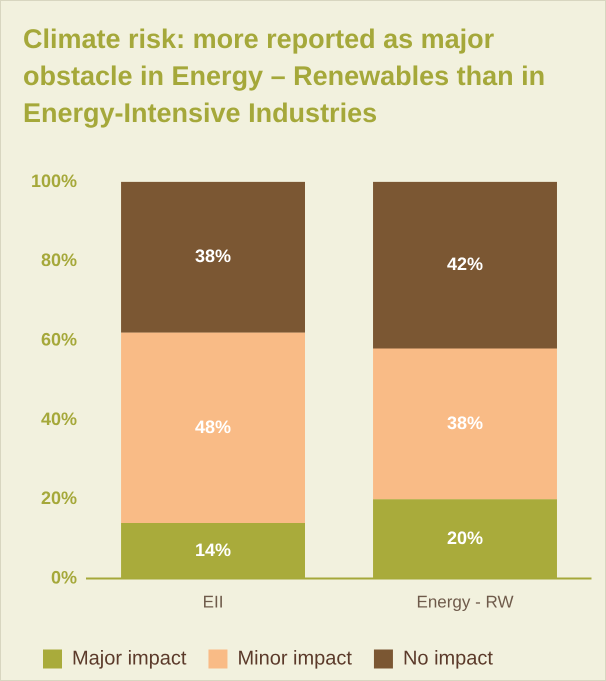 Image resolution: width=606 pixels, height=681 pixels. Describe the element at coordinates (465, 538) in the screenshot. I see `data-label: 20%` at that location.